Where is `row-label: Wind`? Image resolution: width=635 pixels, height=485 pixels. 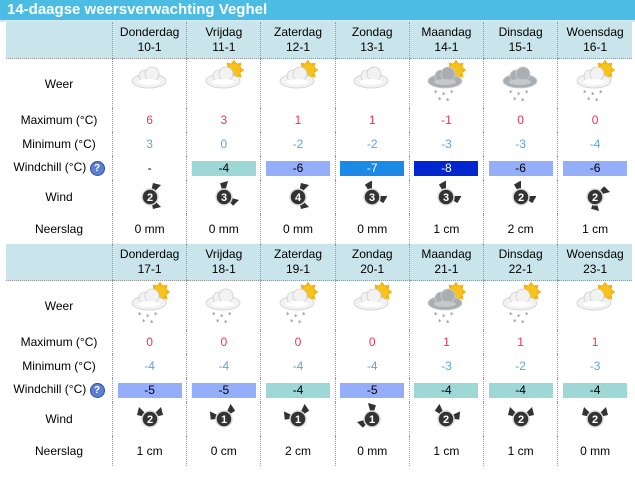
row-label: Wind is located at coordinates (59, 419).